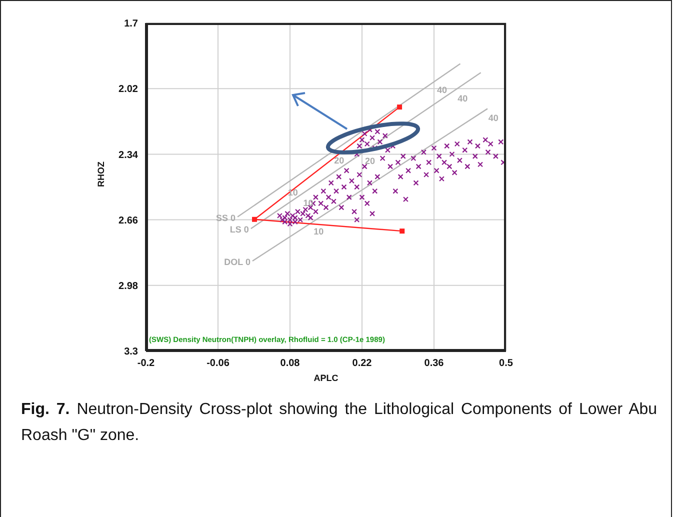 The image size is (678, 517). I want to click on x-axis-title: APLC, so click(326, 378).